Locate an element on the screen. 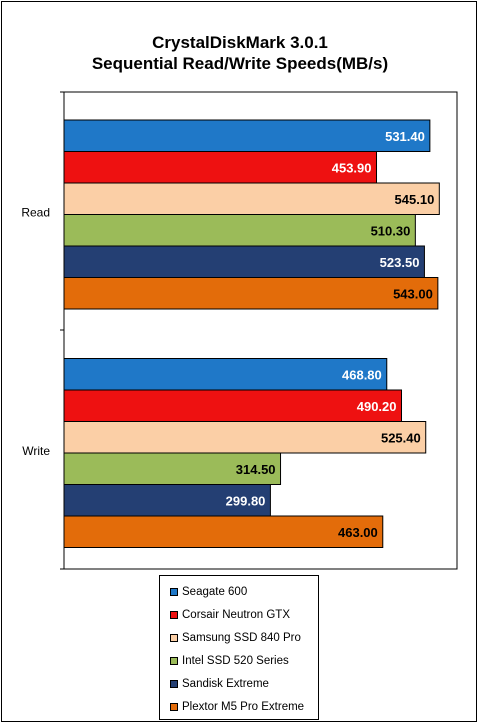 This screenshot has height=724, width=480. bar-value-label: 490.20 is located at coordinates (377, 406).